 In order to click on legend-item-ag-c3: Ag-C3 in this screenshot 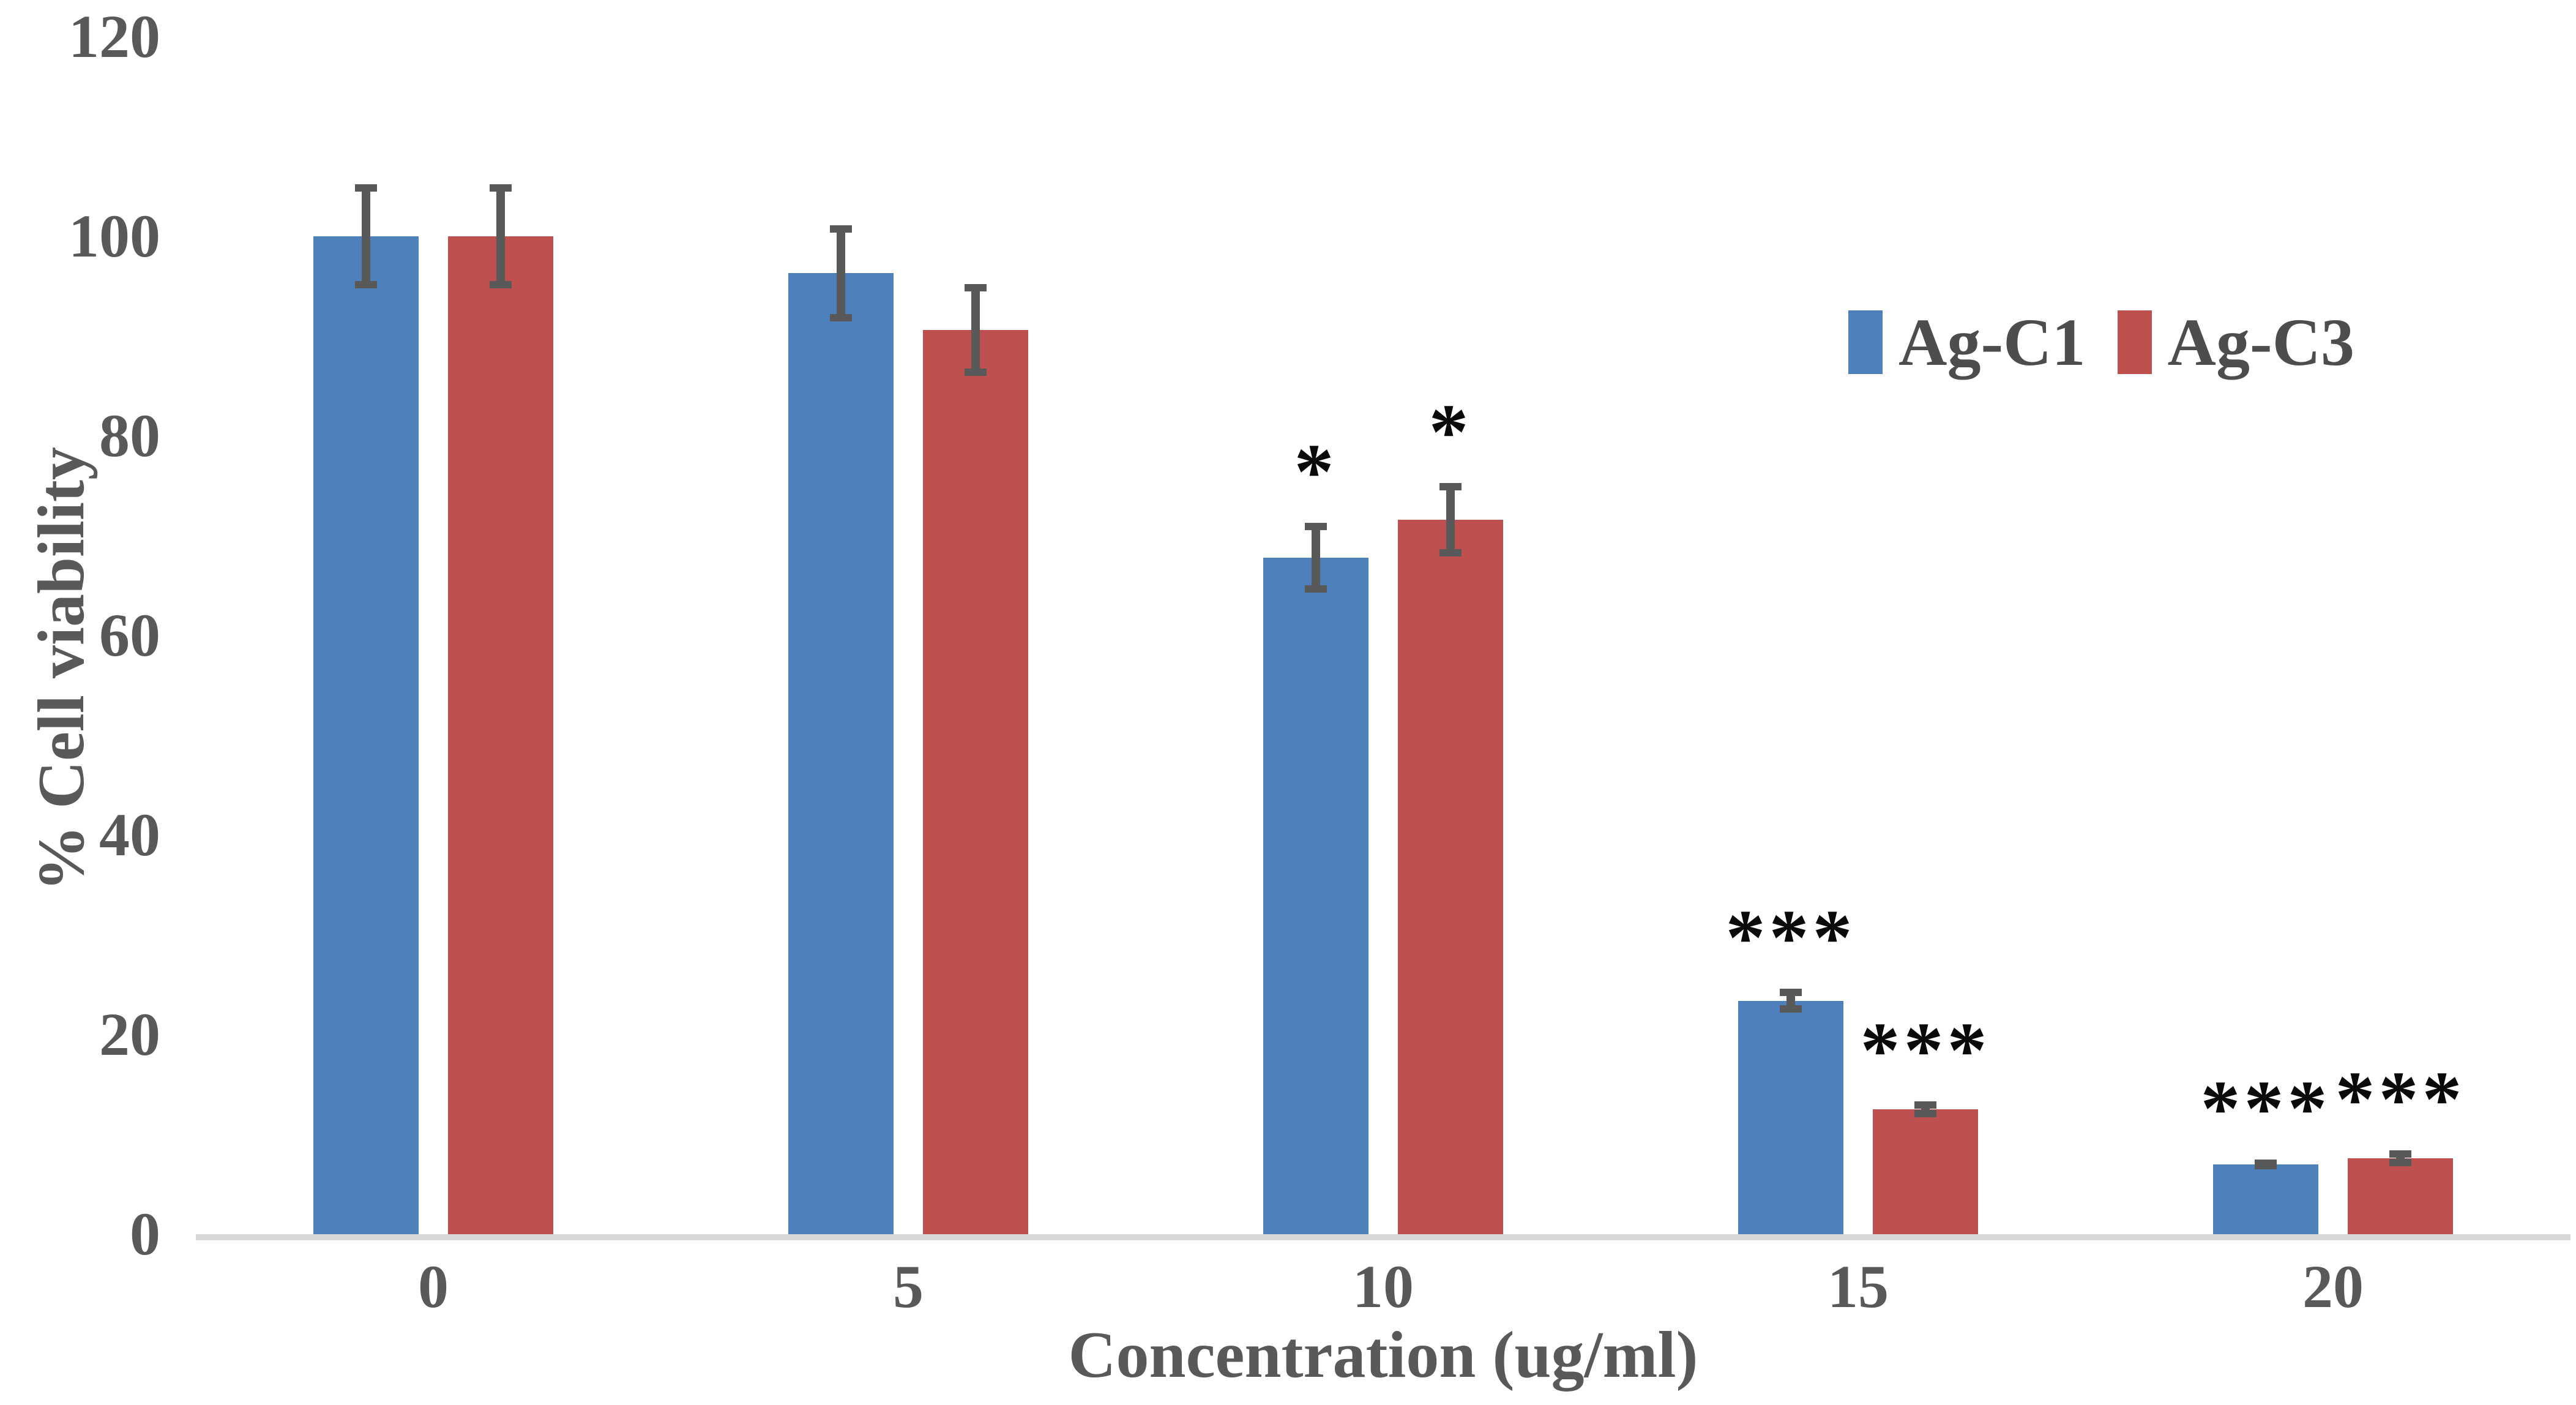, I will do `click(2236, 342)`.